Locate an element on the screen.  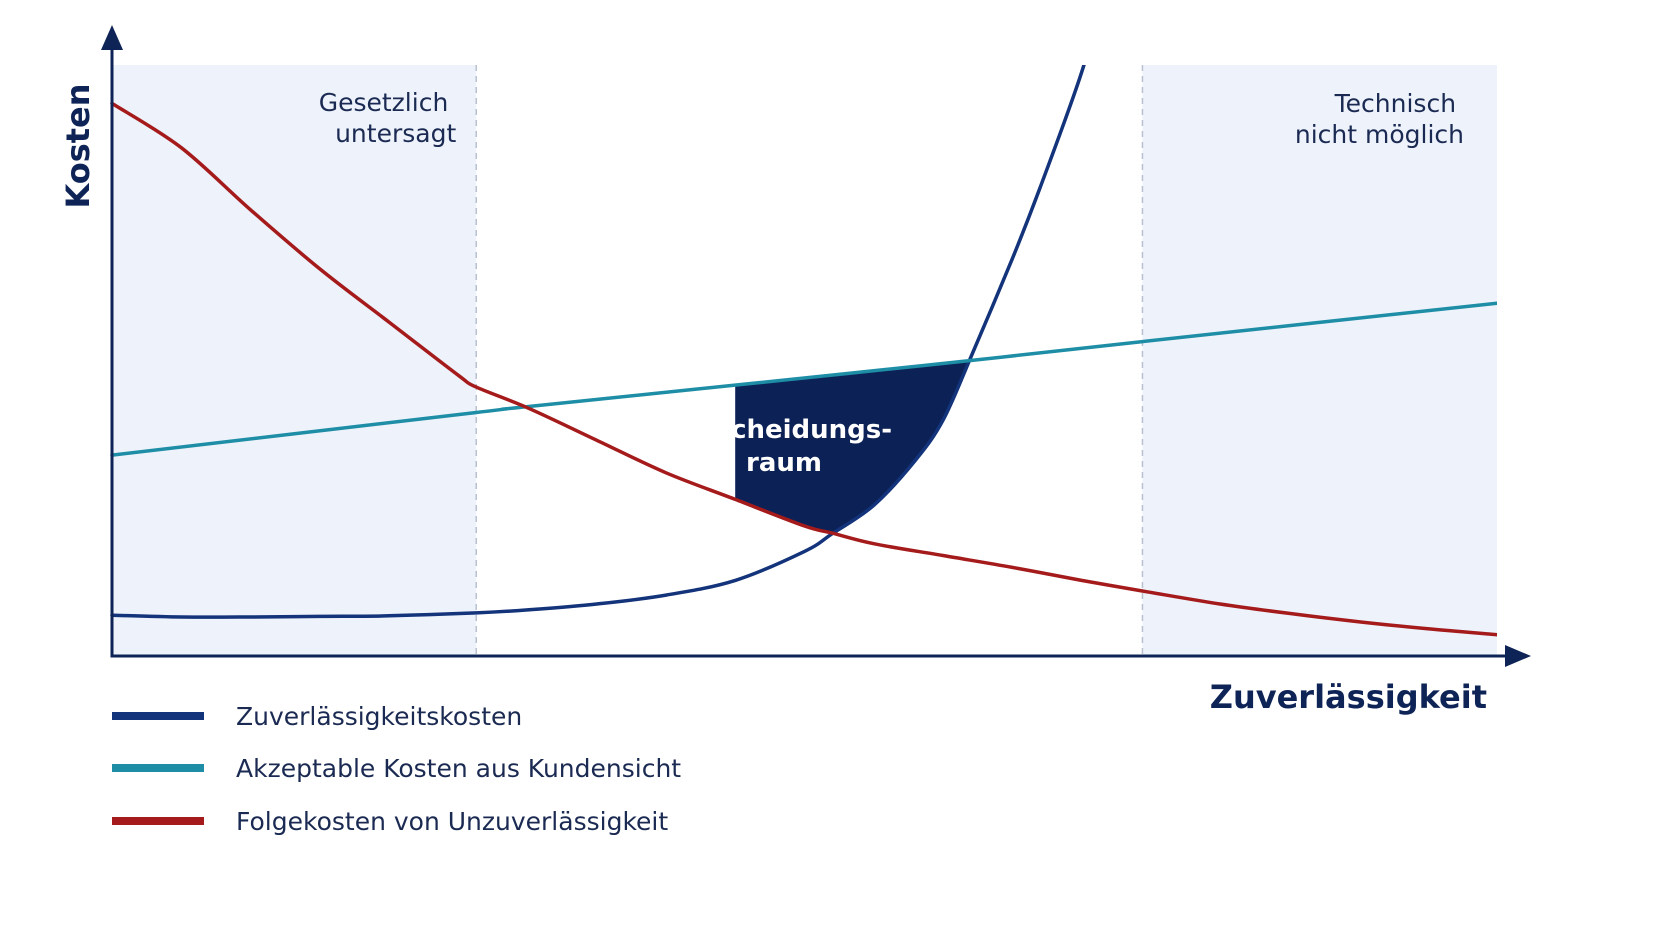
legend-label-3: Folgekosten von Unzuverlässigkeit is located at coordinates (452, 821).